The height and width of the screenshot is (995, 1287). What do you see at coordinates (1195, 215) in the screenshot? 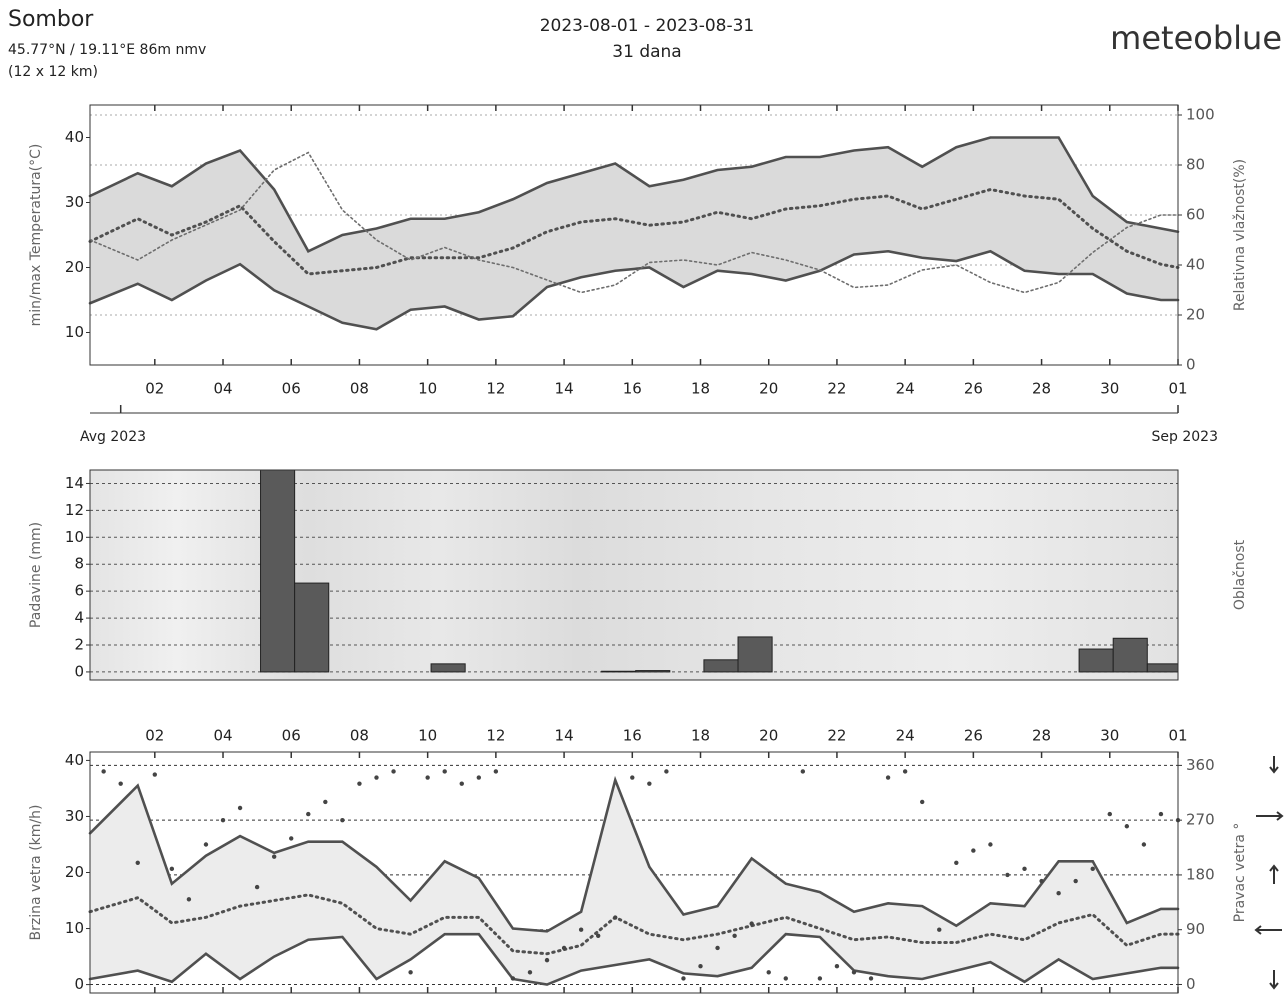
I see `y2-tick-label: 60` at bounding box center [1195, 215].